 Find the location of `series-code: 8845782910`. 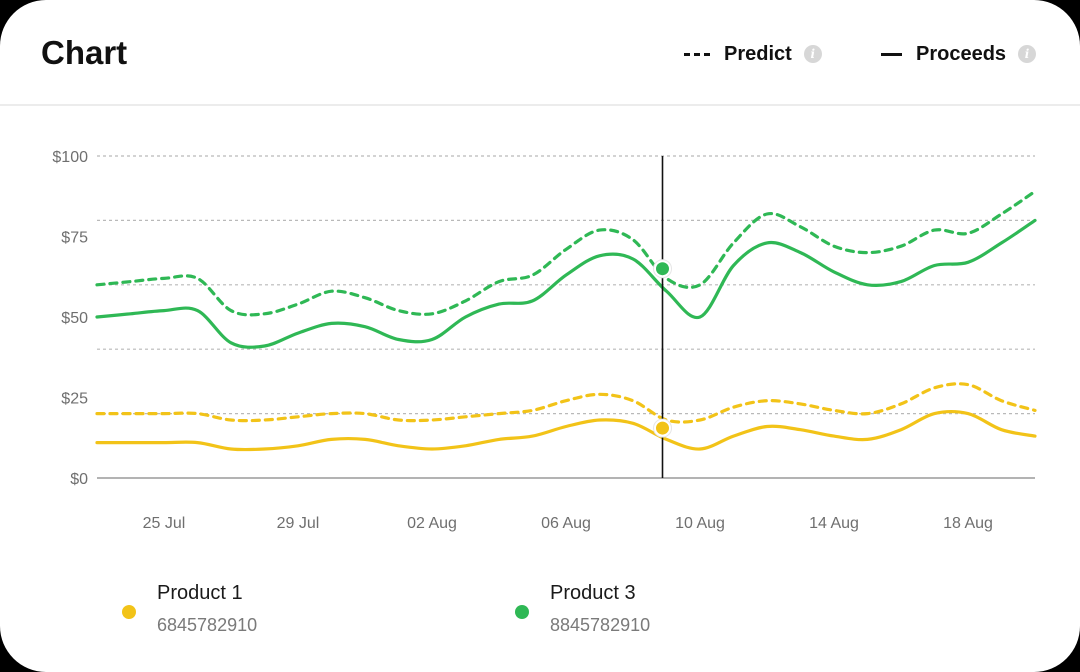

series-code: 8845782910 is located at coordinates (600, 625).